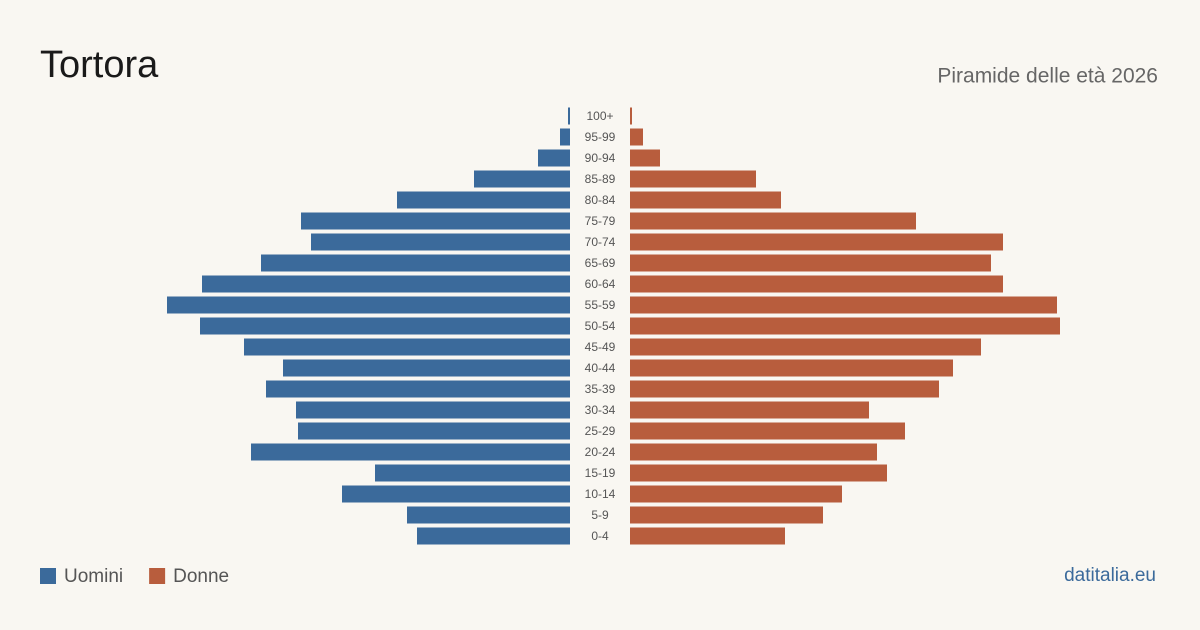 The width and height of the screenshot is (1200, 630). I want to click on age-label: 50-54, so click(600, 326).